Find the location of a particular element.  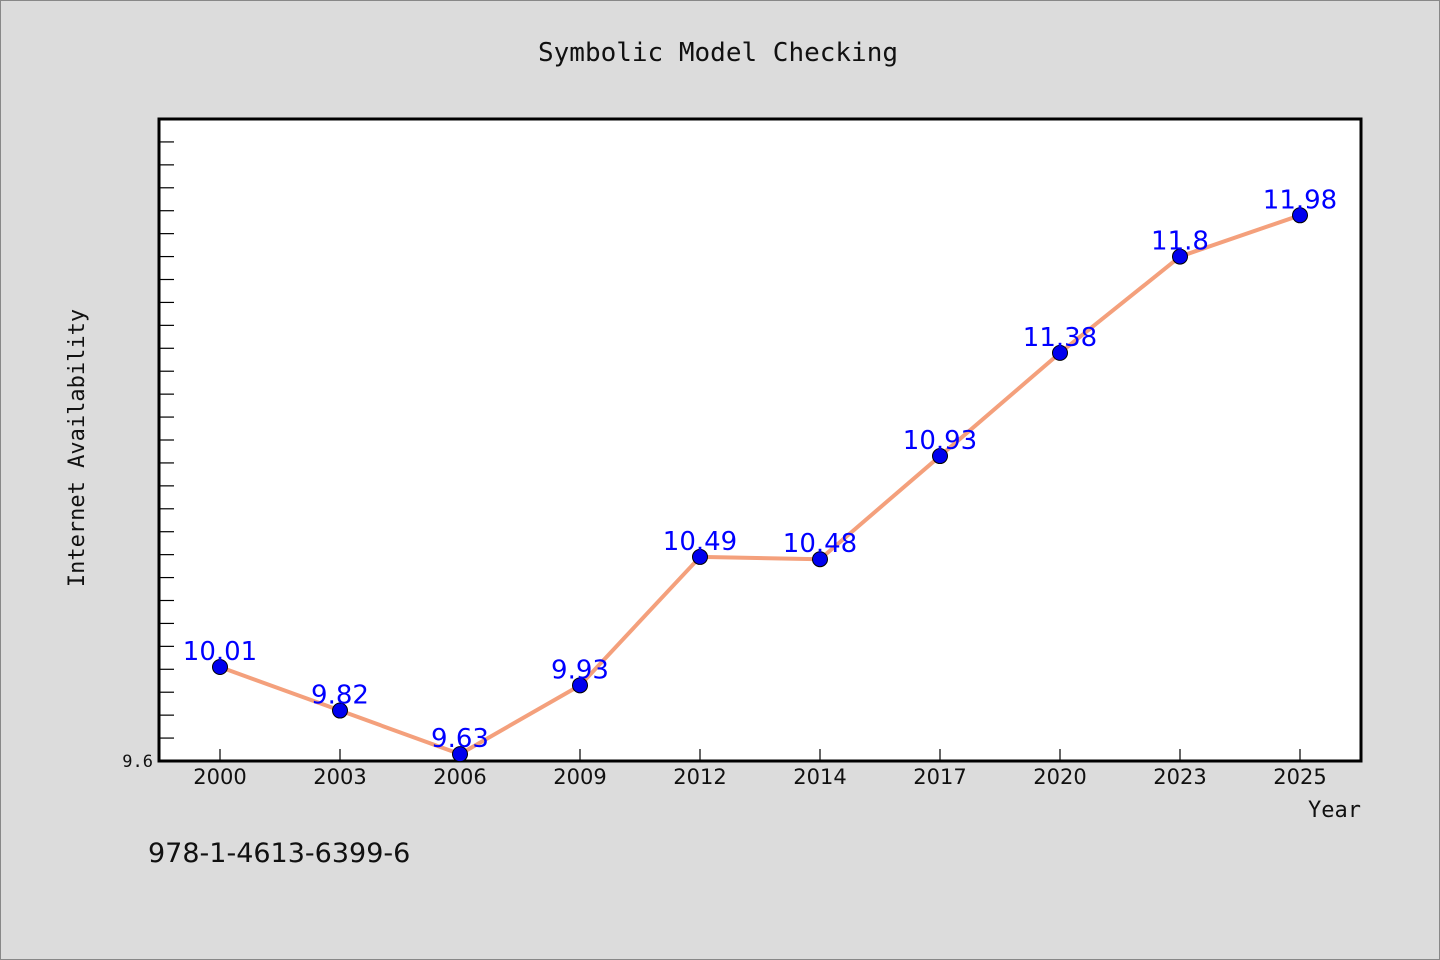

data-label: 11.8 is located at coordinates (1180, 242).